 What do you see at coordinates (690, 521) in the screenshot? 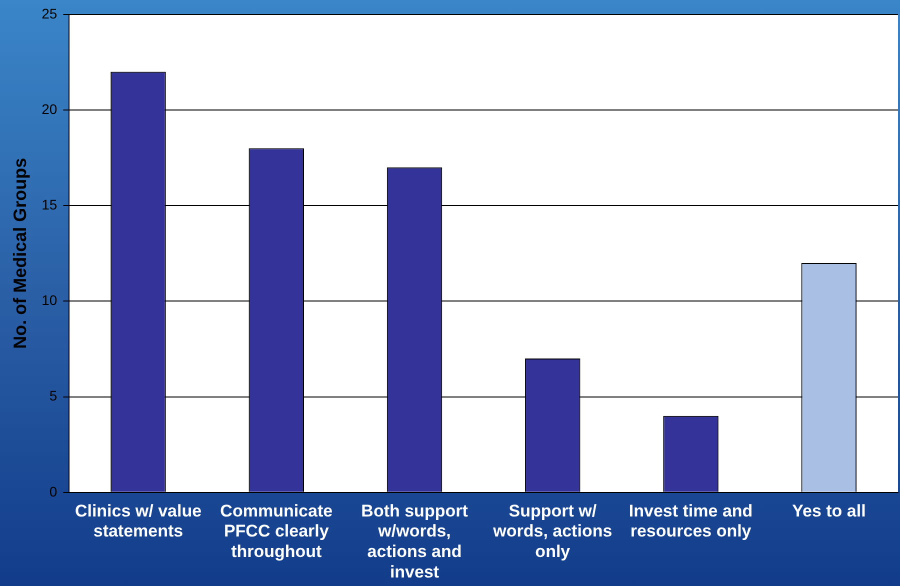
I see `x-tick-label: Invest time and resources only` at bounding box center [690, 521].